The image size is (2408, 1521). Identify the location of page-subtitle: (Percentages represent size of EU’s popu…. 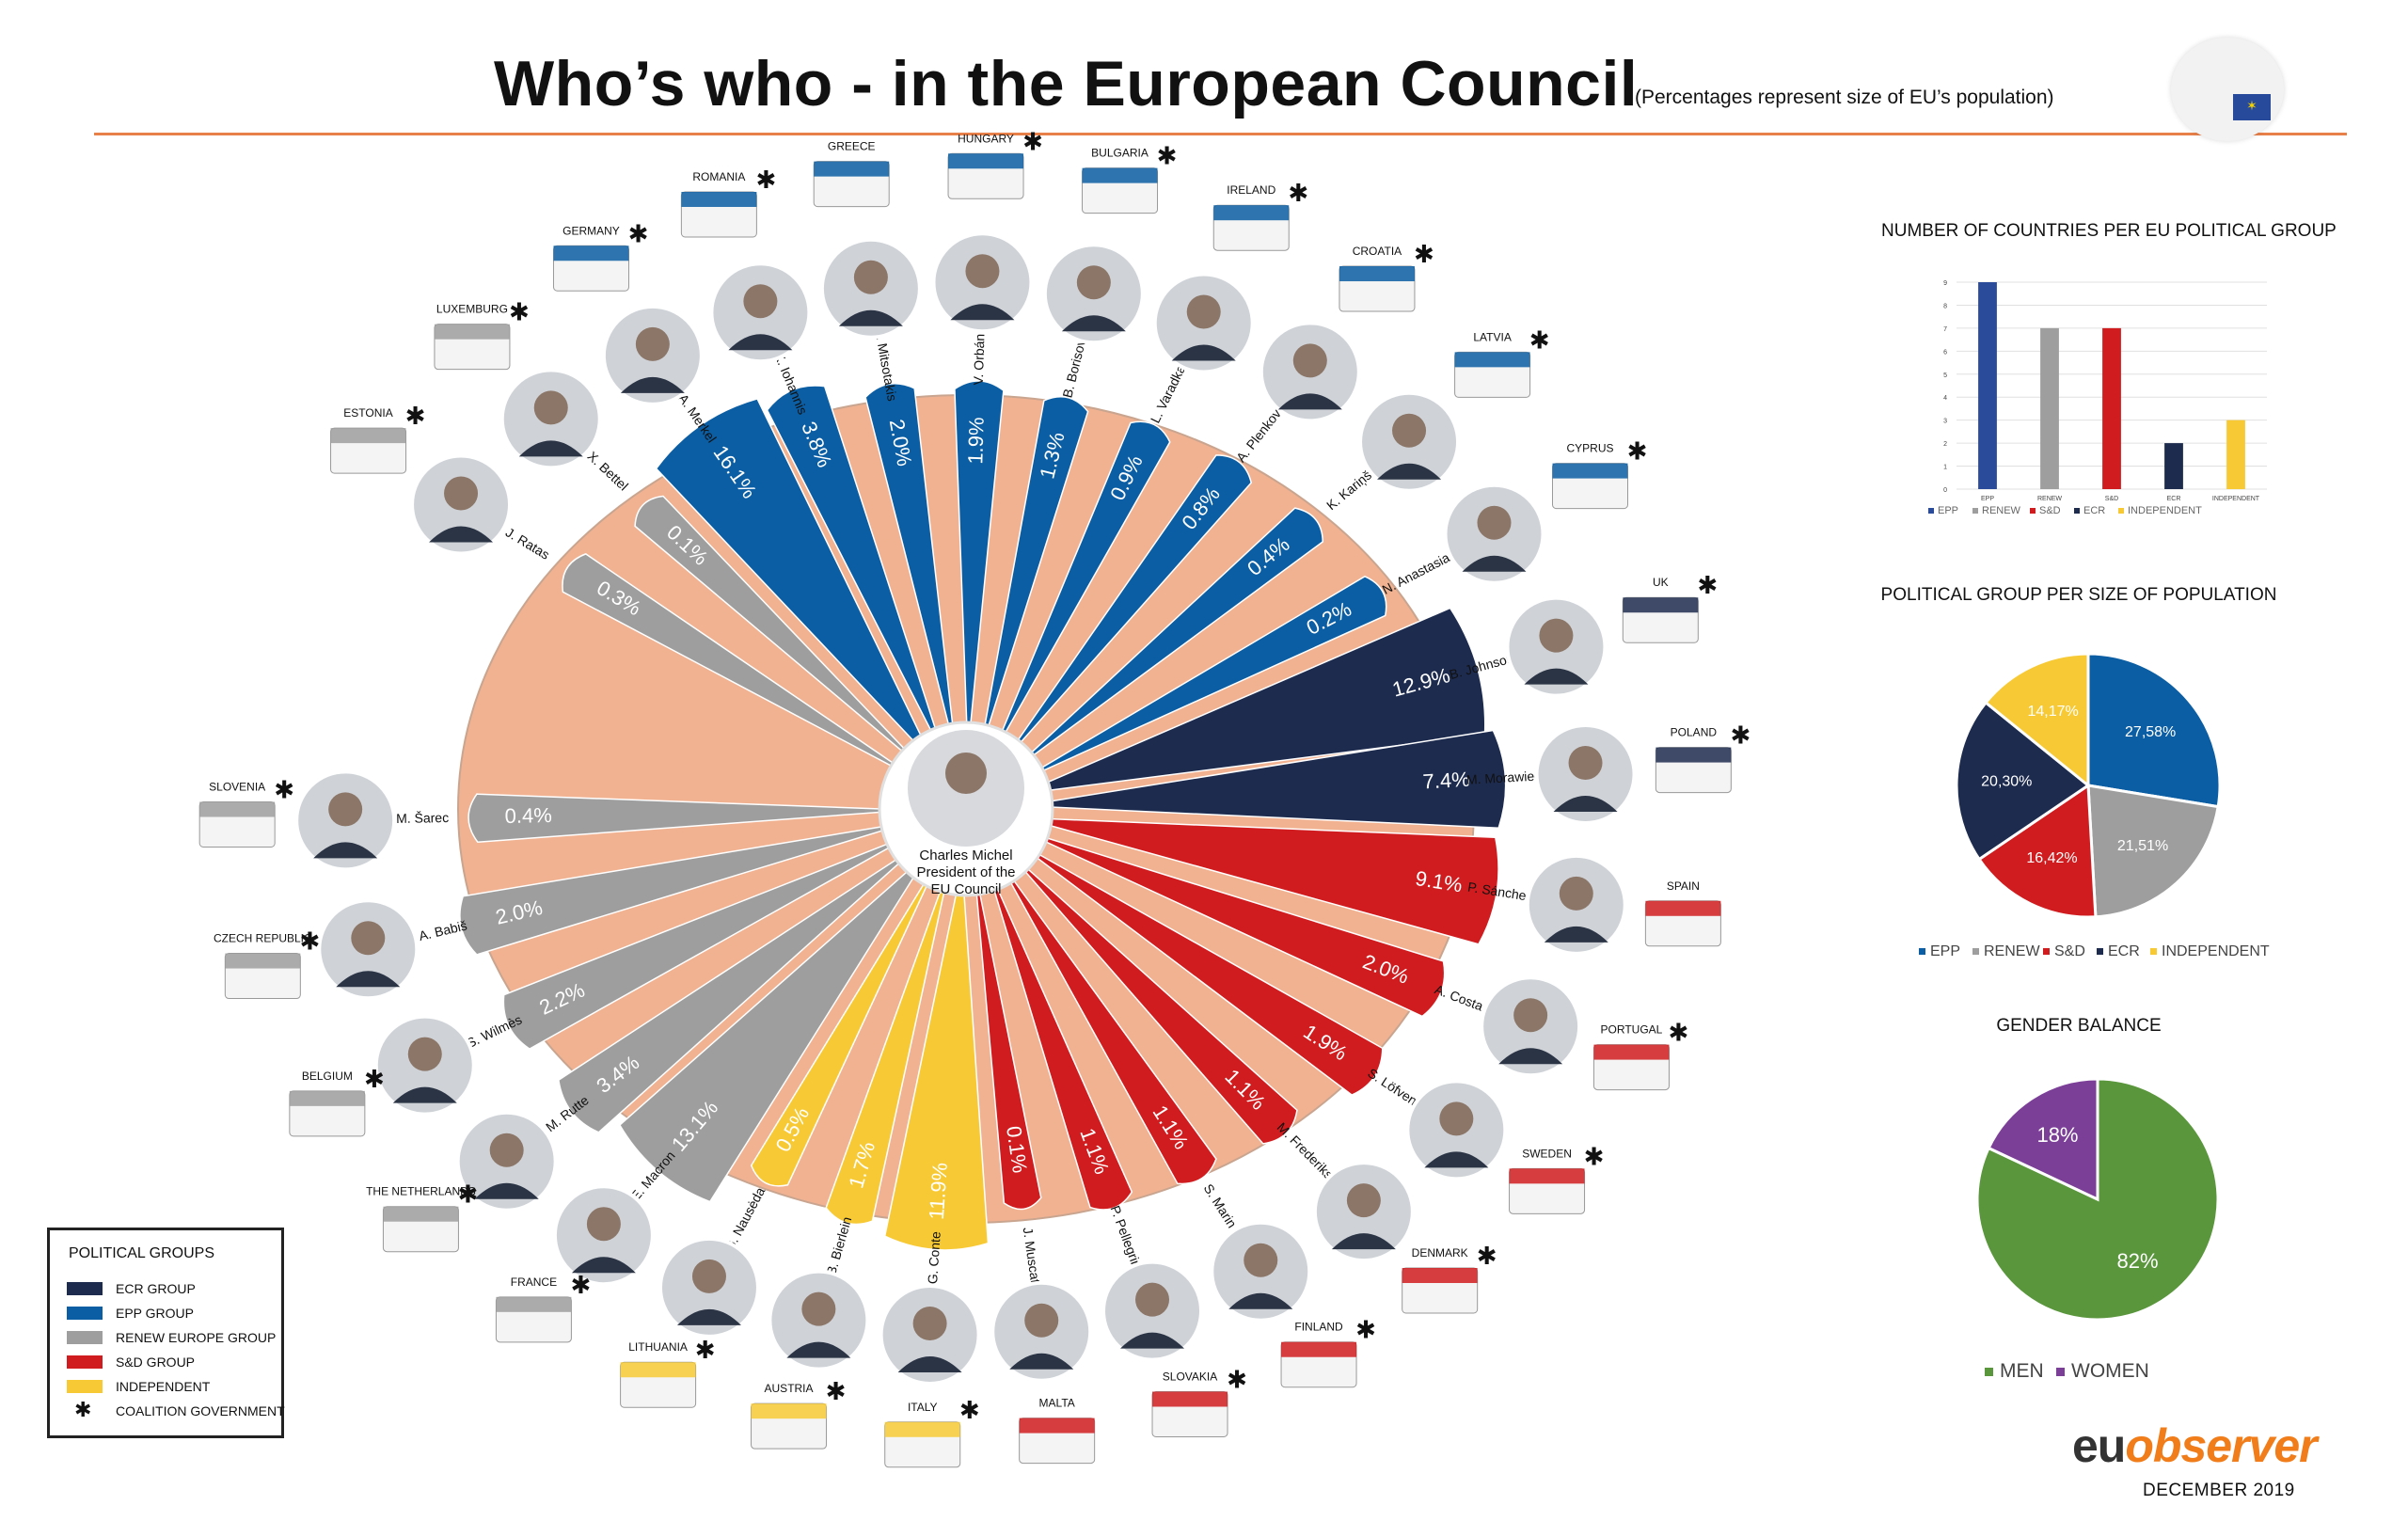
(1845, 97).